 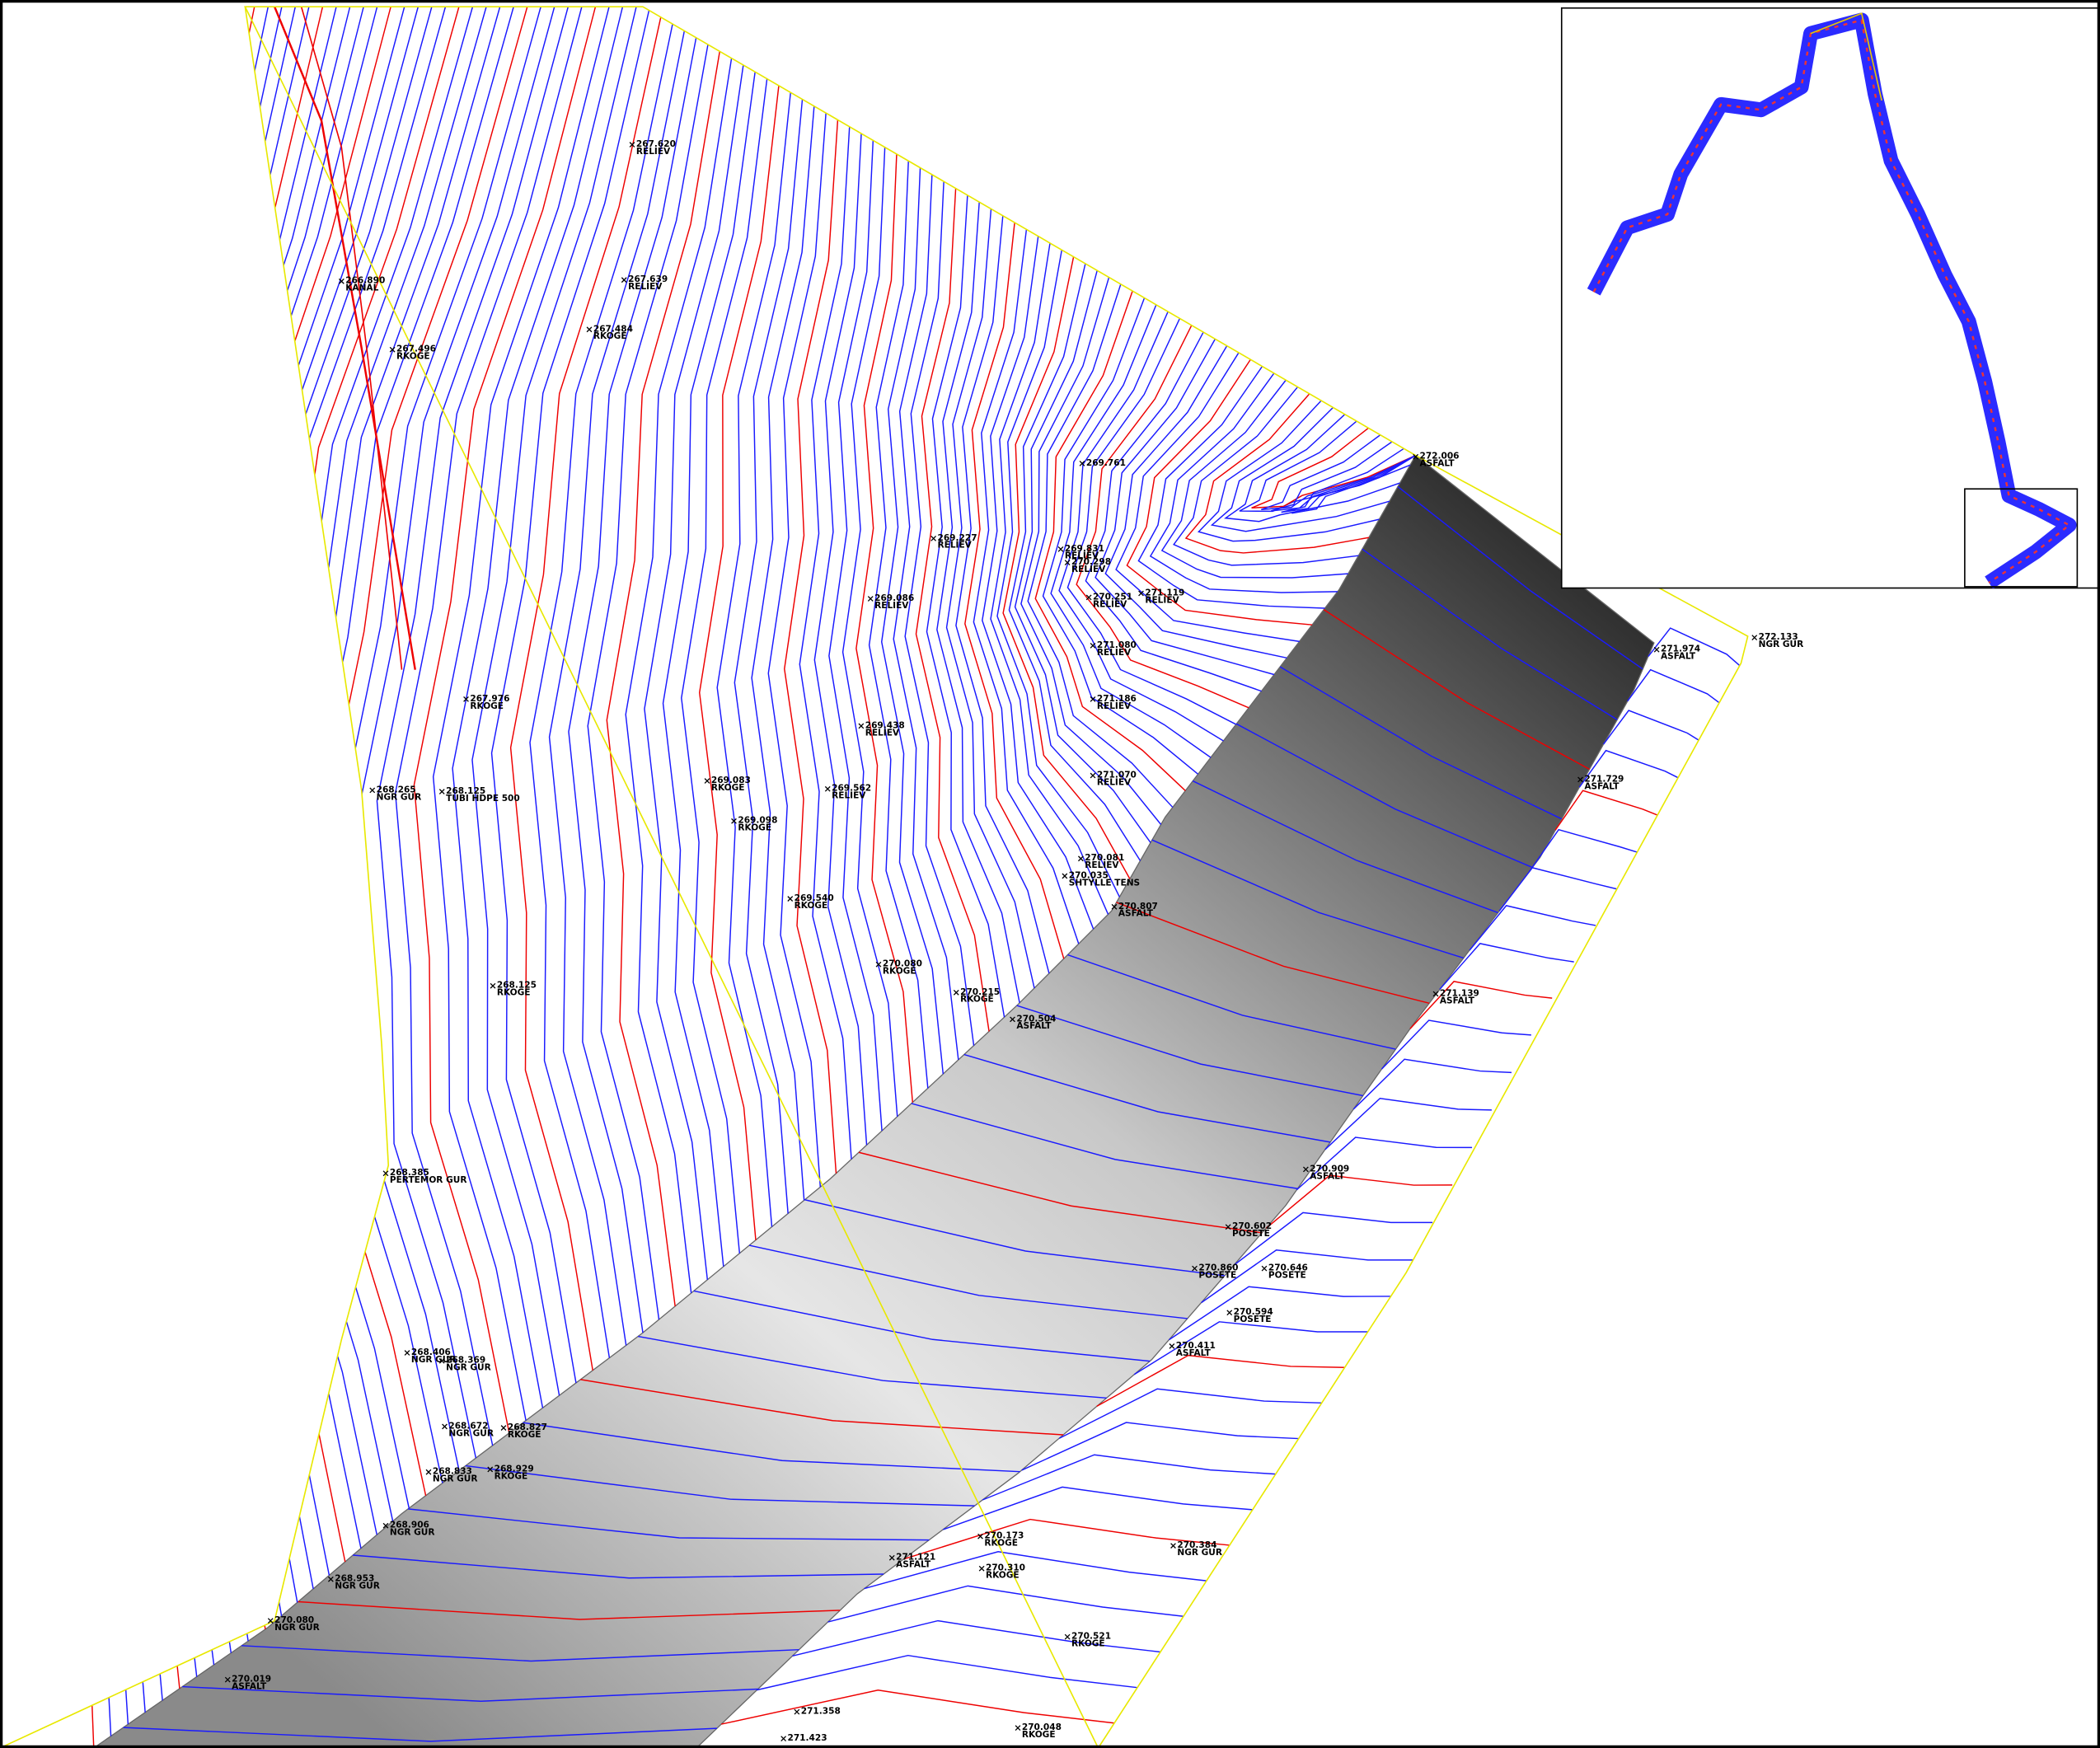 What do you see at coordinates (1036, 1019) in the screenshot?
I see `point-elevation: 270.504` at bounding box center [1036, 1019].